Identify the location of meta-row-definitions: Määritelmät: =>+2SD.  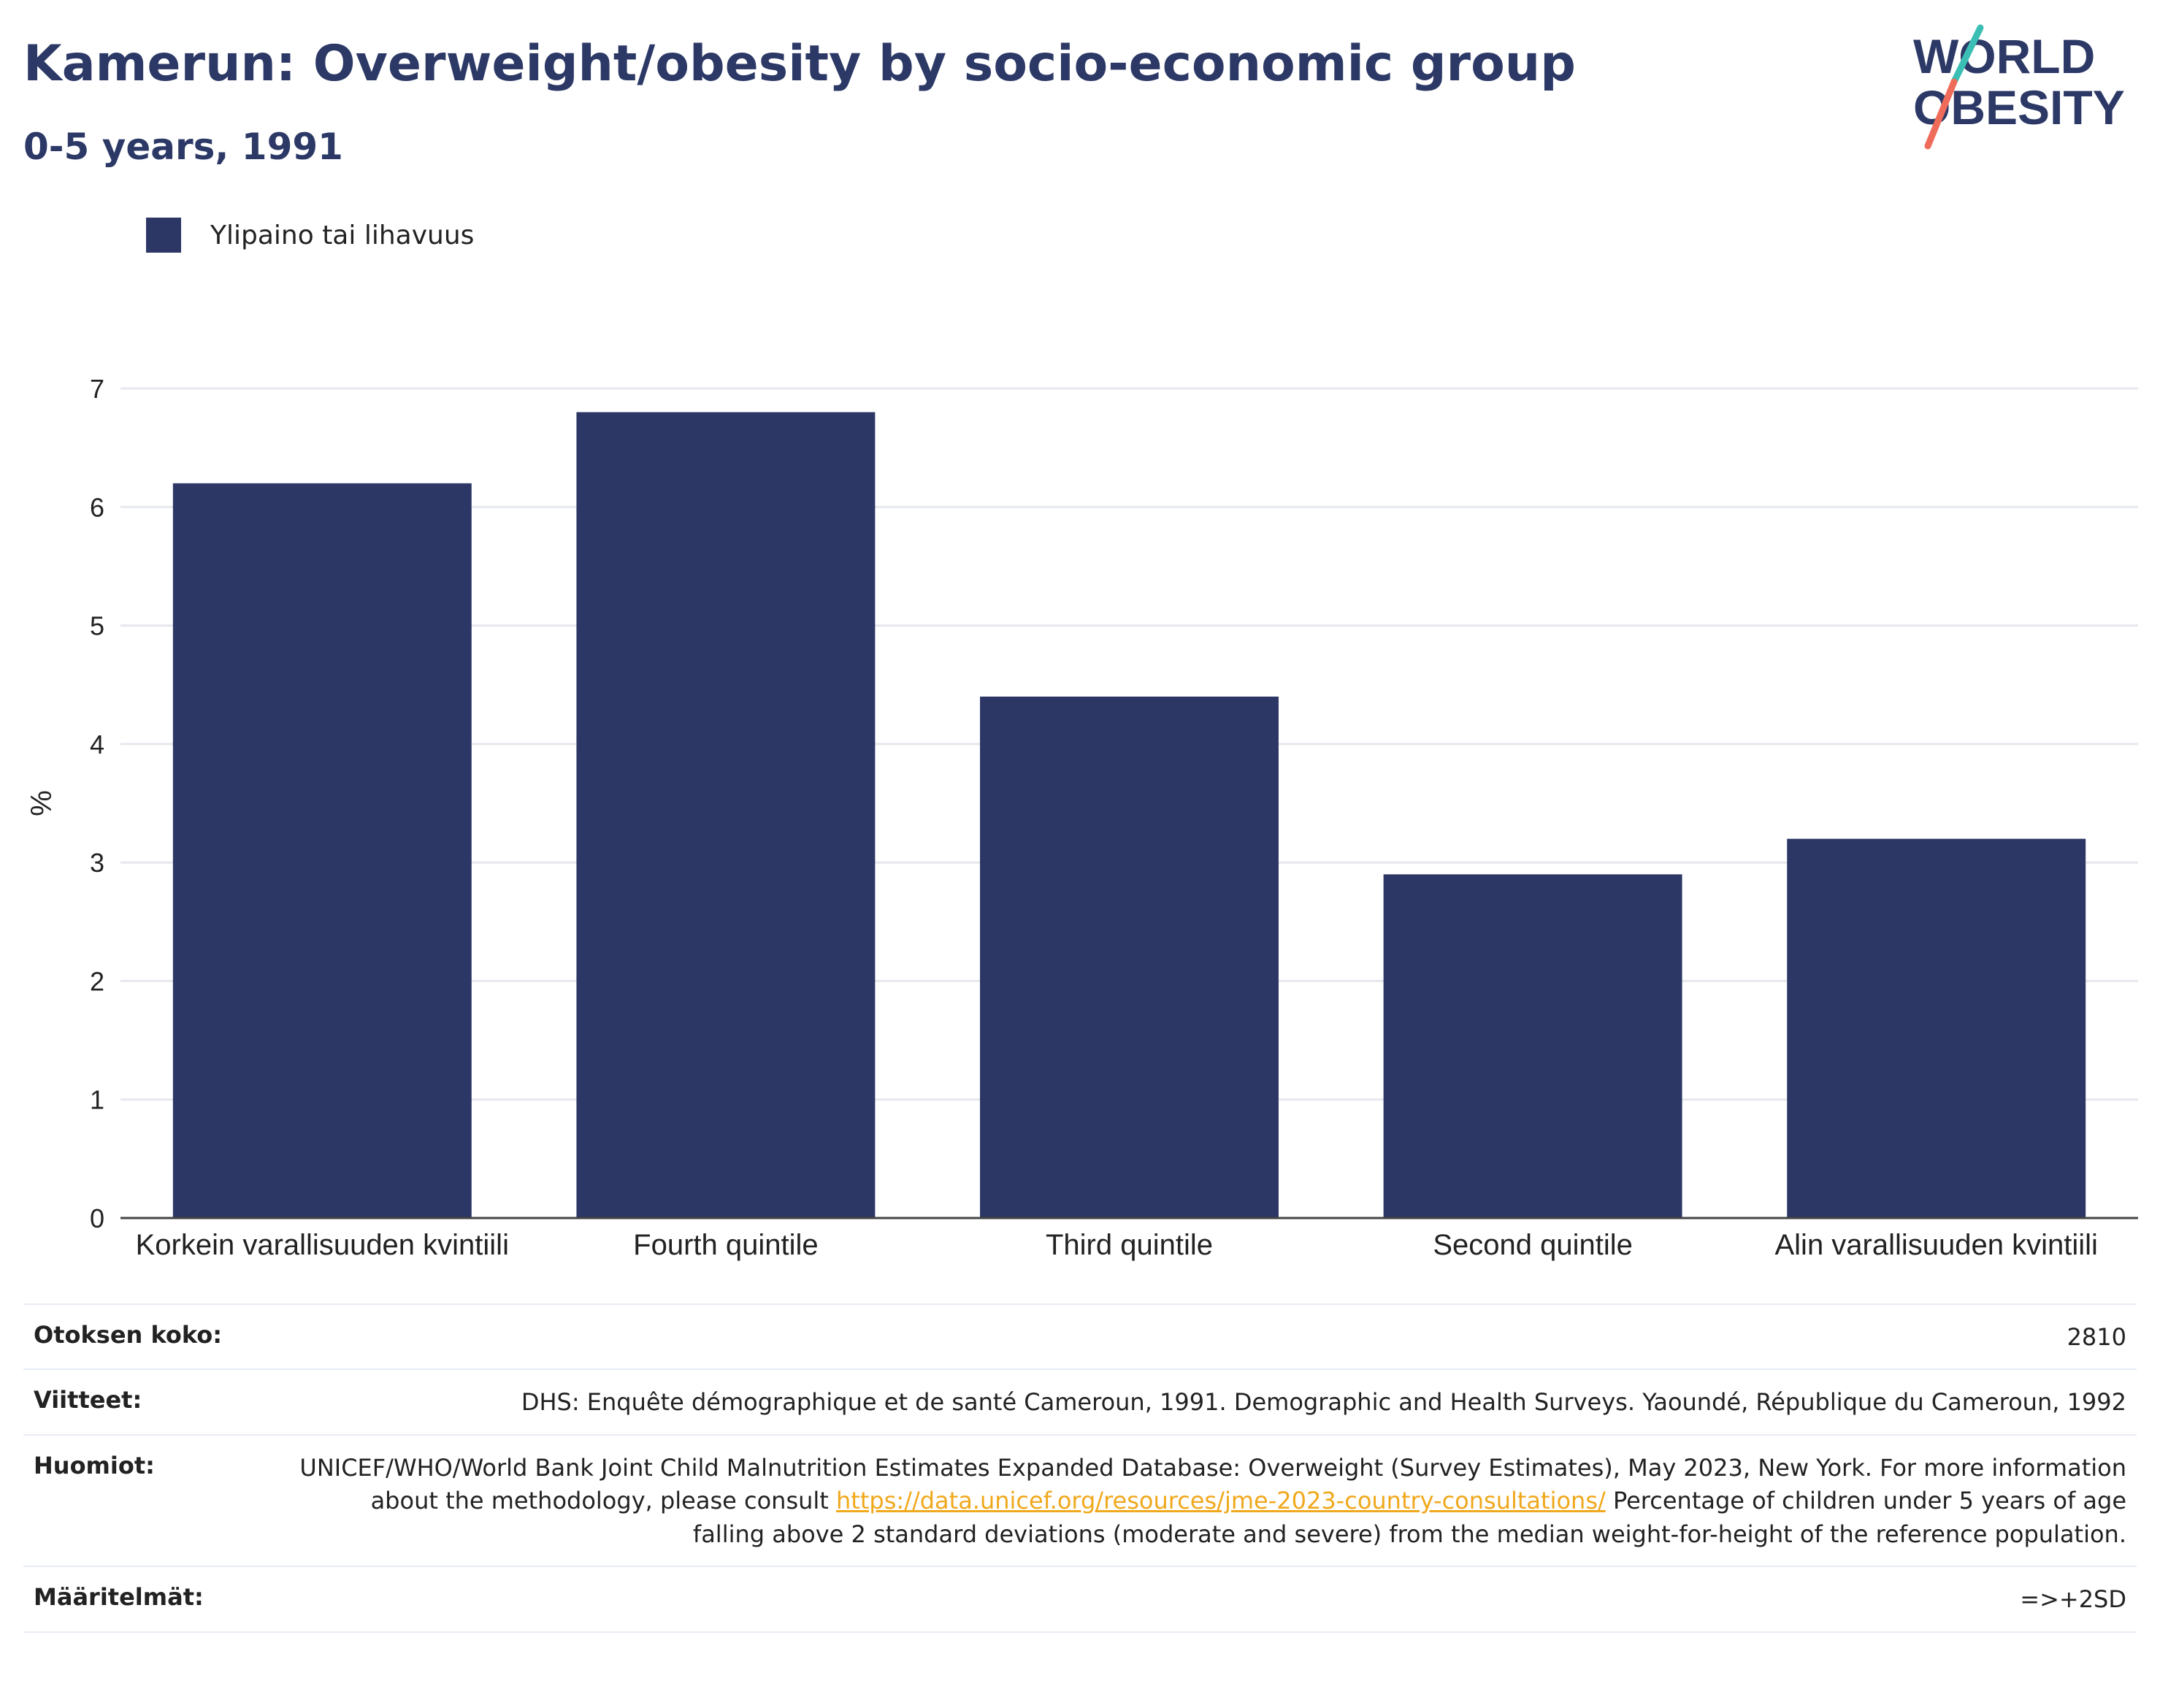
(1080, 1599).